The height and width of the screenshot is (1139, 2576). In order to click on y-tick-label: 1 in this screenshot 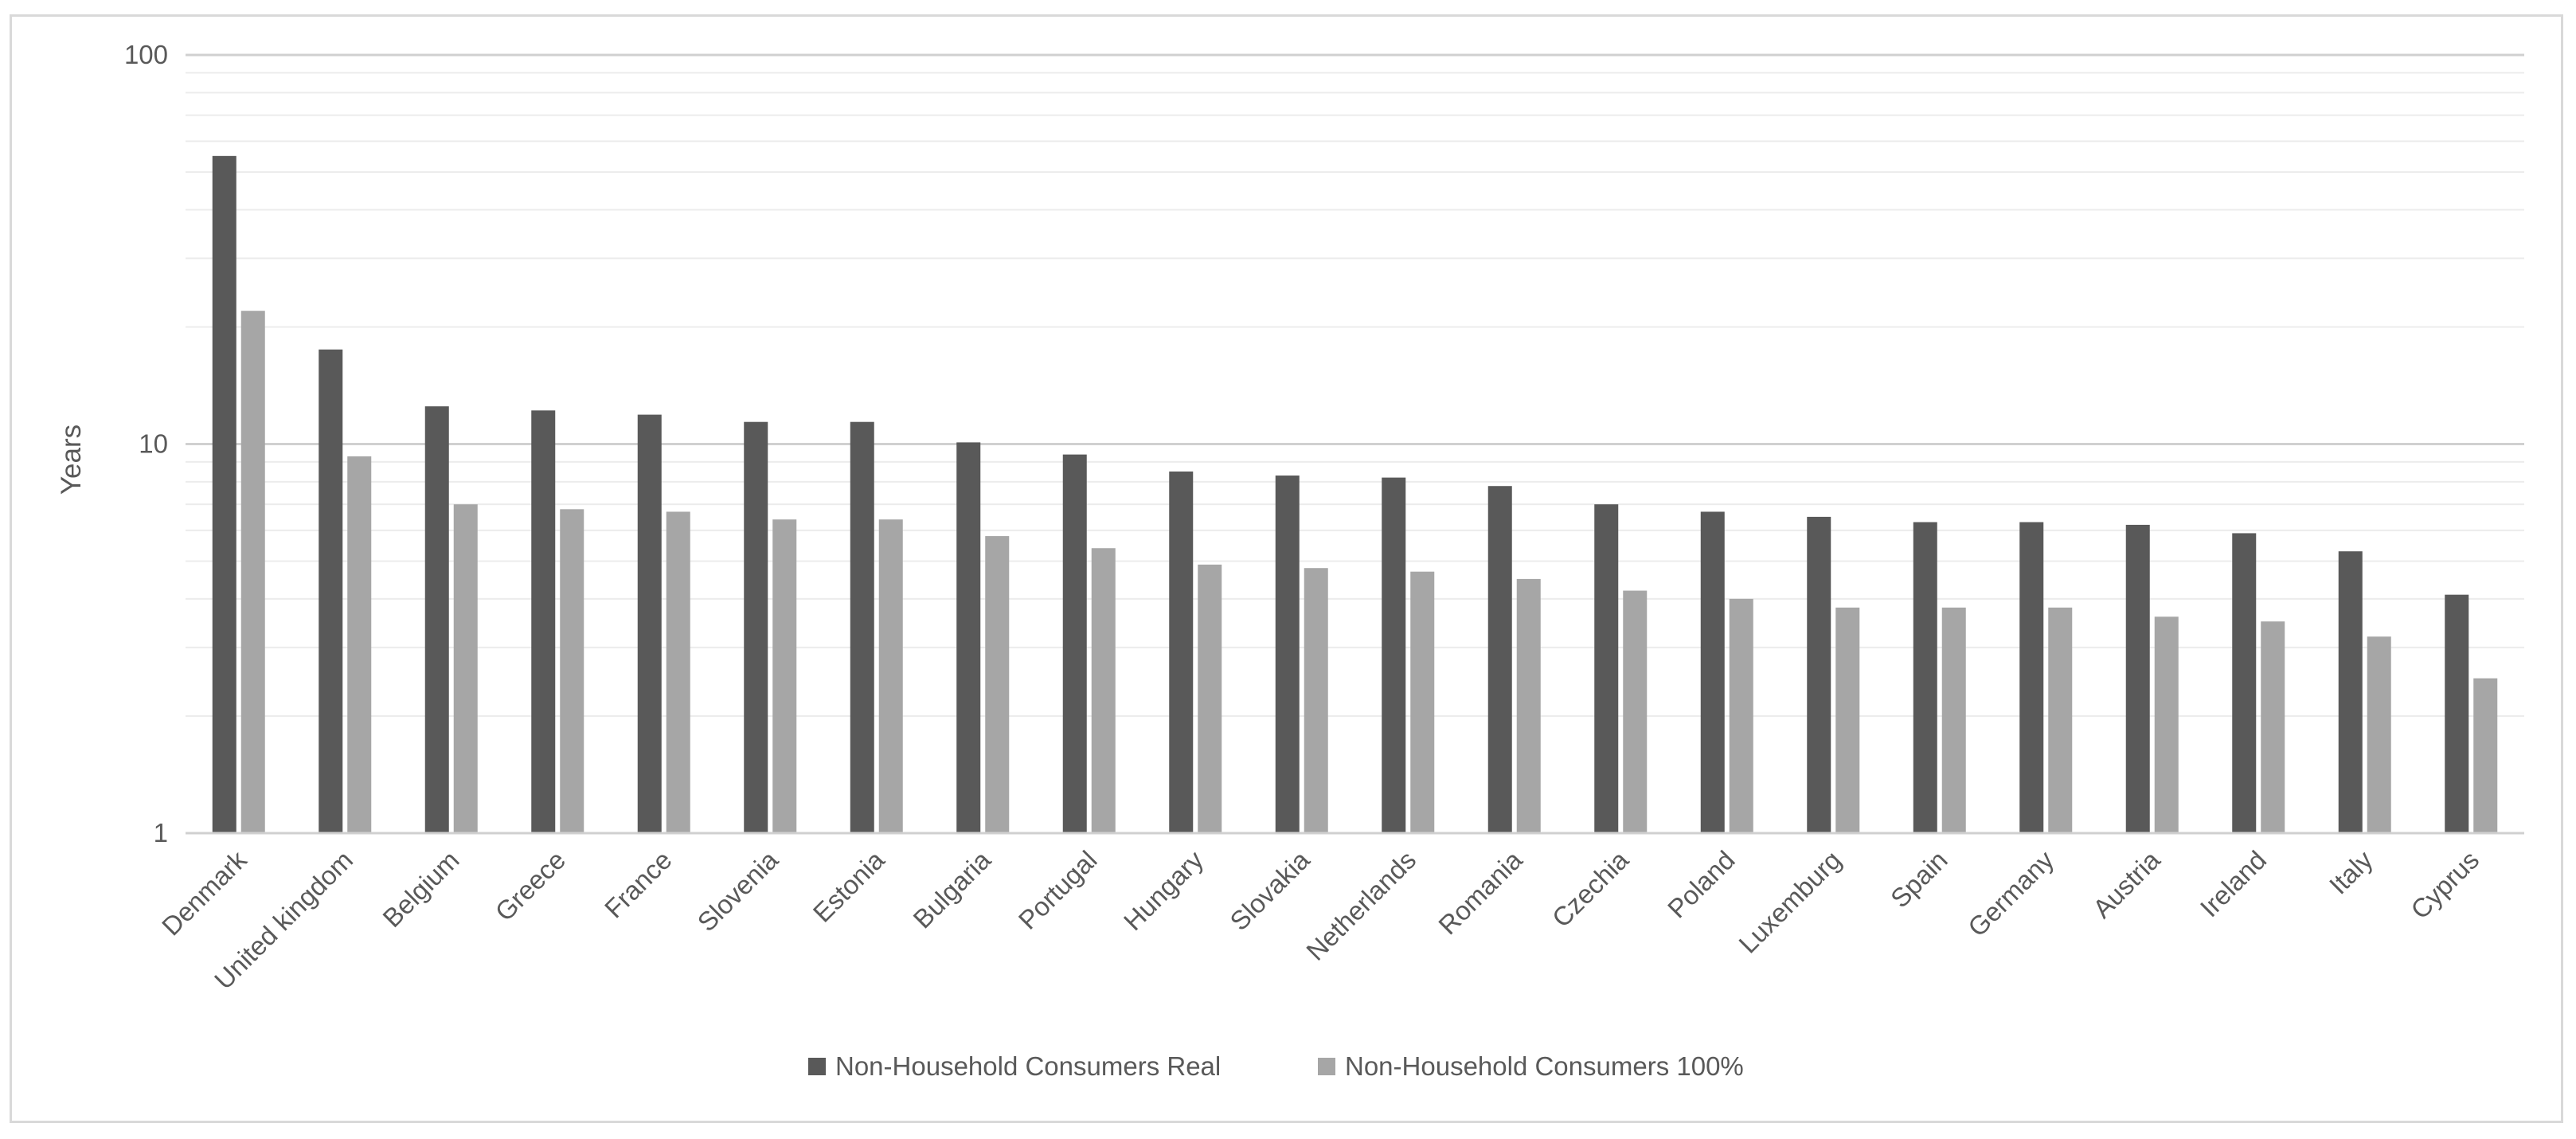, I will do `click(161, 832)`.